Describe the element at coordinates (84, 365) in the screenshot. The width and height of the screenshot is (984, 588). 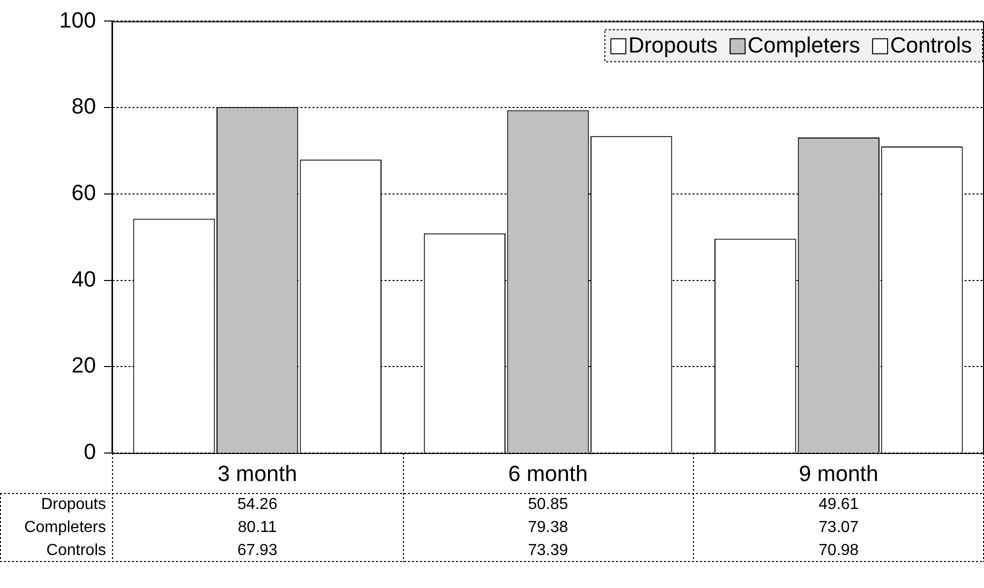
I see `y-tick-label: 20` at that location.